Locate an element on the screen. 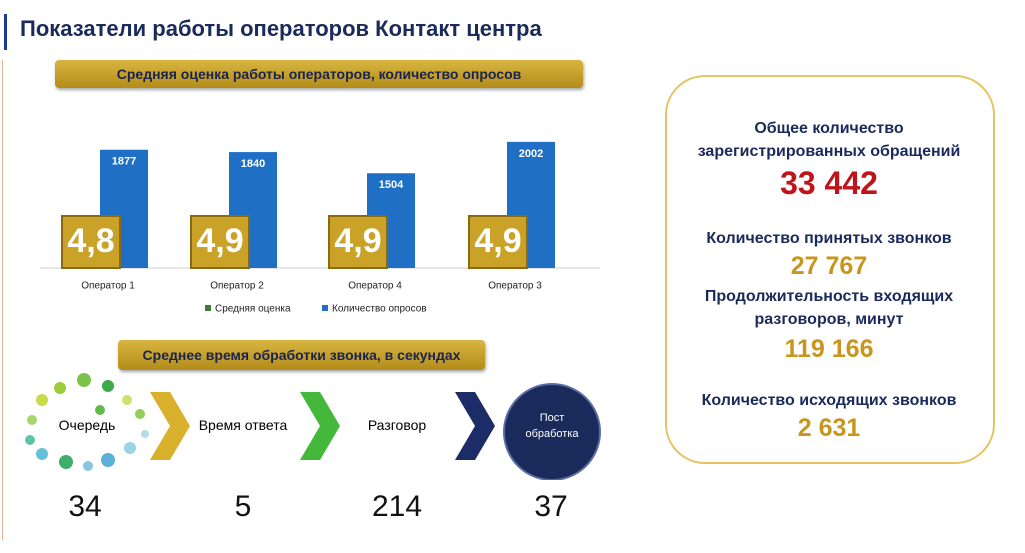 The image size is (1025, 553). stat-value: 119 166 is located at coordinates (829, 349).